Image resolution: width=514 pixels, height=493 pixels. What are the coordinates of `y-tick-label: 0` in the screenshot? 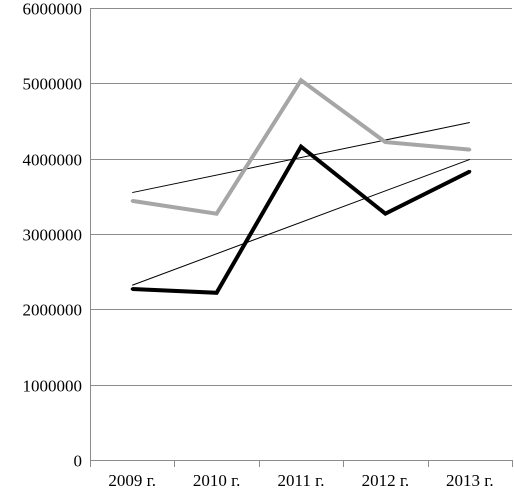 It's located at (78, 461).